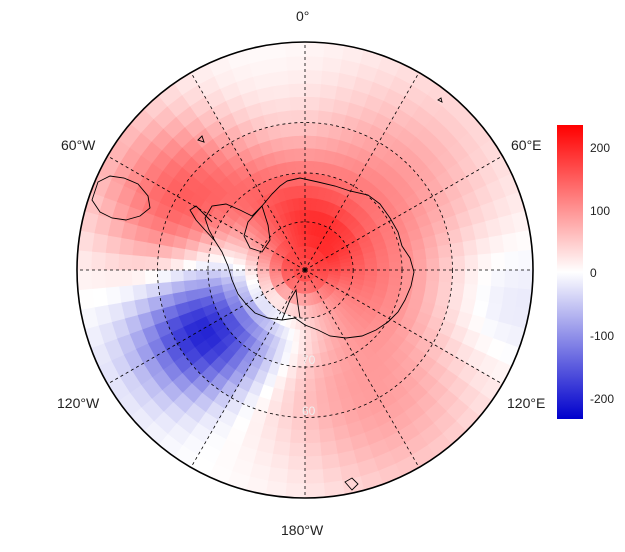 The height and width of the screenshot is (552, 625). I want to click on colorbar-tick-minus200: -200, so click(602, 399).